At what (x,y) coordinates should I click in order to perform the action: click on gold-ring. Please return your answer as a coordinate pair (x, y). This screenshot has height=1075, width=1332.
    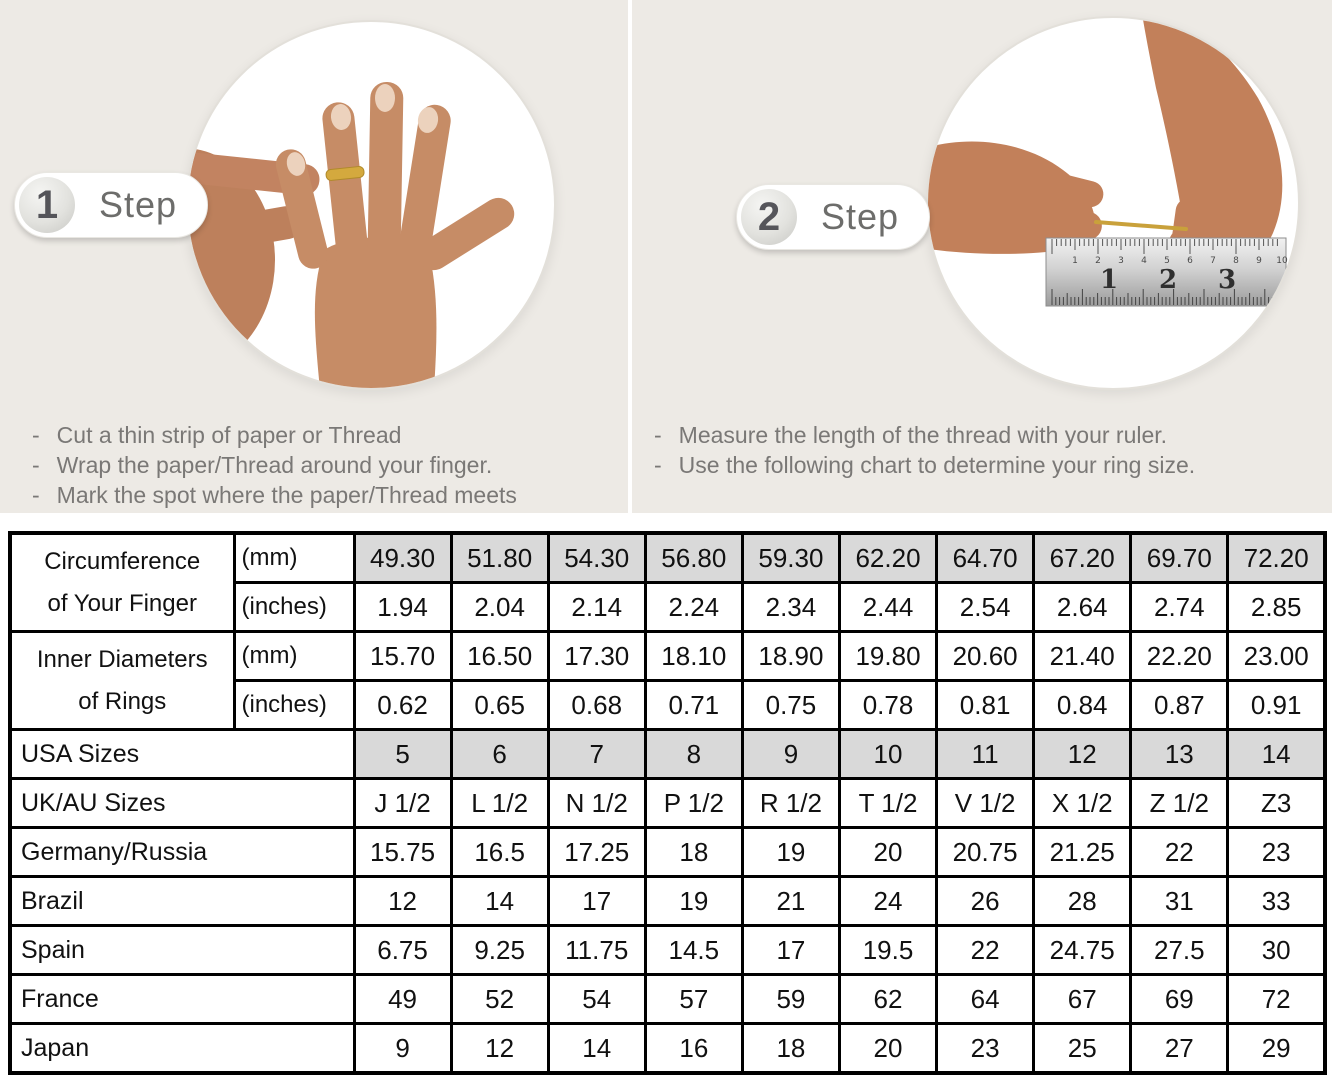
    Looking at the image, I should click on (345, 173).